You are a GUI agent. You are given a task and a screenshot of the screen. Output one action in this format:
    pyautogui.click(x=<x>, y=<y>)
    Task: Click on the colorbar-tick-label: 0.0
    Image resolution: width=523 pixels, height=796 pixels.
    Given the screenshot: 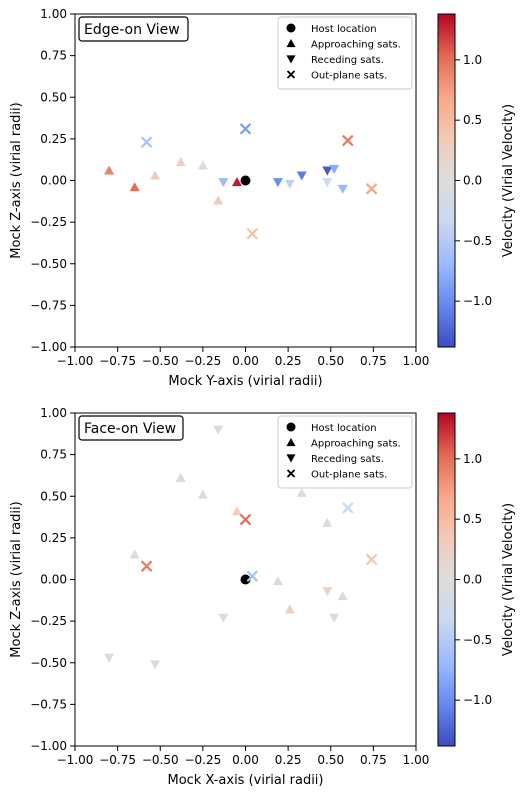 What is the action you would take?
    pyautogui.click(x=472, y=580)
    